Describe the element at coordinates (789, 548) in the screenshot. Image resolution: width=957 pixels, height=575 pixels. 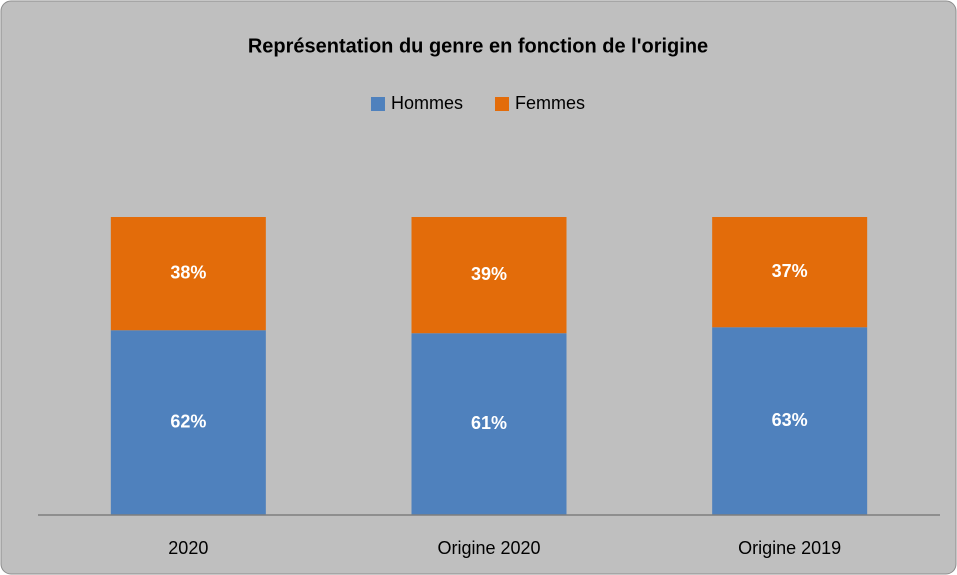
I see `x-tick-label: Origine 2019` at that location.